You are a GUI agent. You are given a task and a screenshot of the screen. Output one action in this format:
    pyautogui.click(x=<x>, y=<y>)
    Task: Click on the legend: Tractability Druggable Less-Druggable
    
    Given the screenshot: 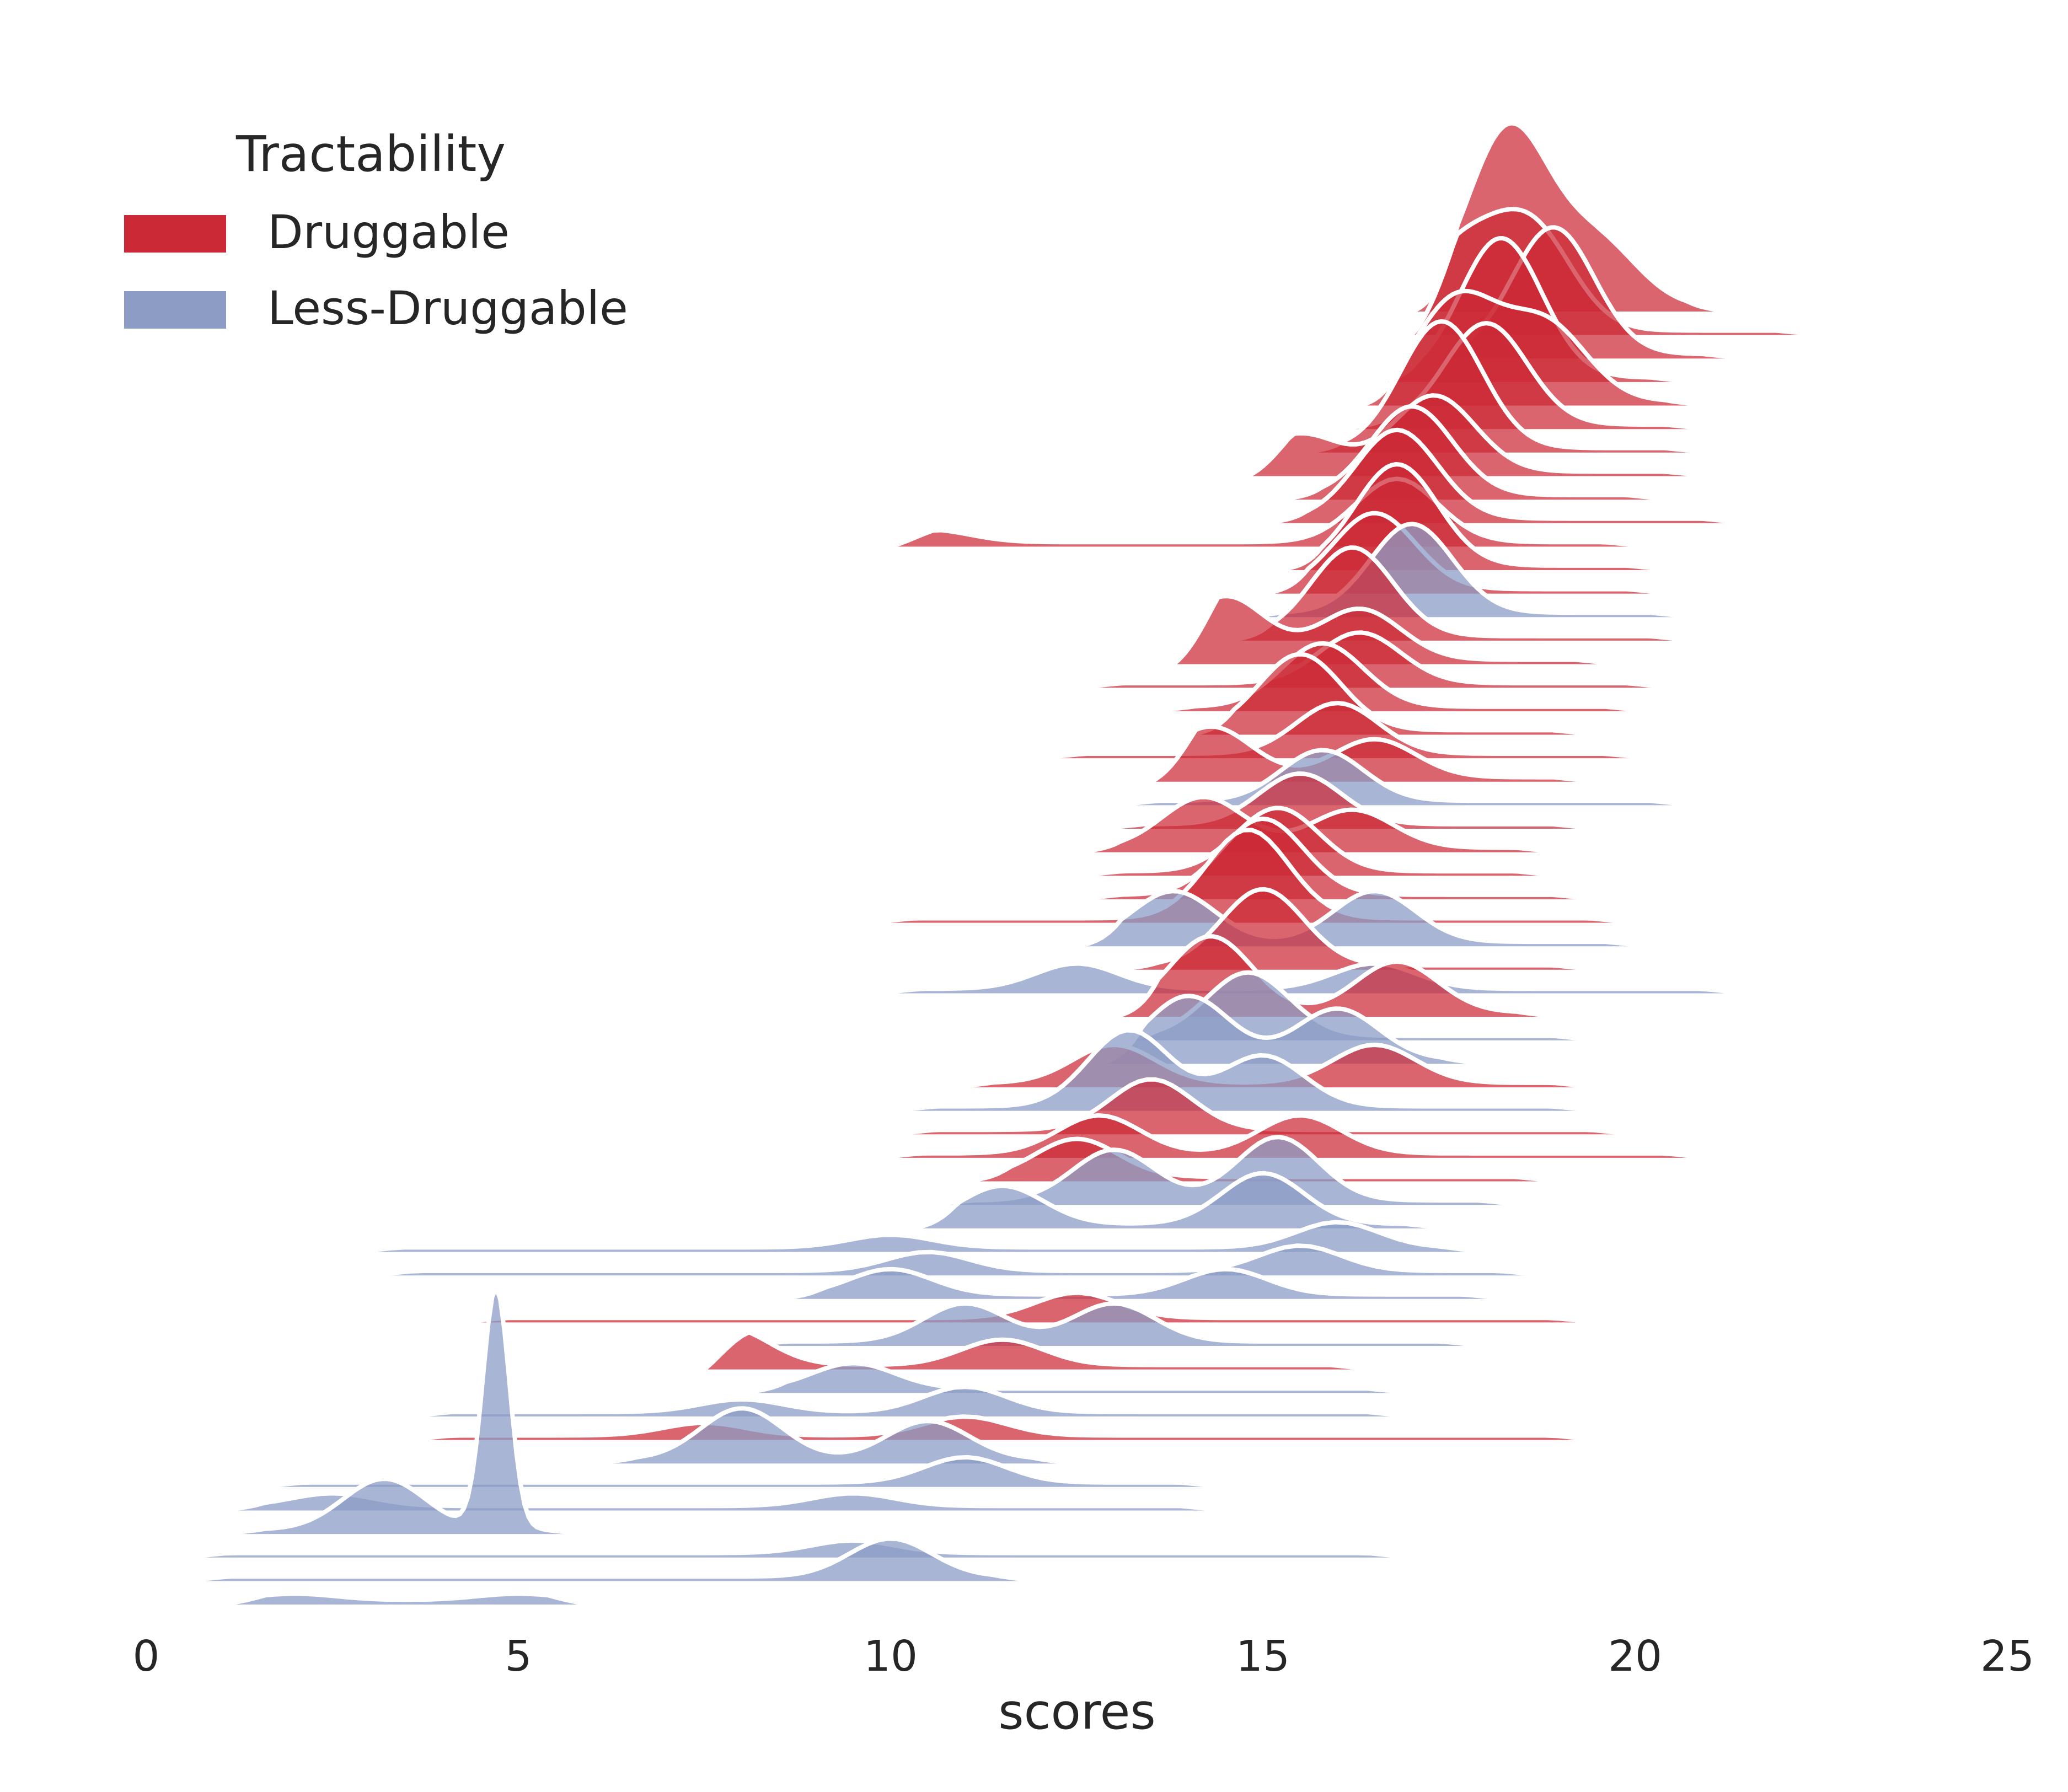 What is the action you would take?
    pyautogui.click(x=376, y=230)
    